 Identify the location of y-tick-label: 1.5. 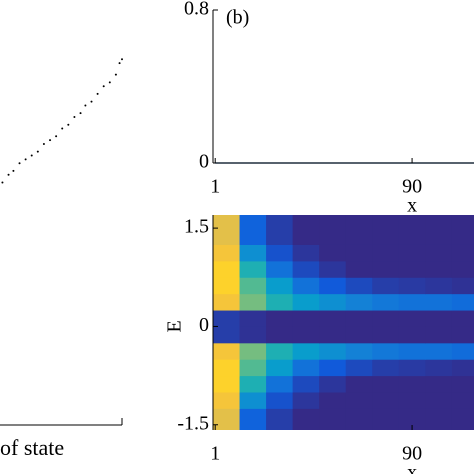
(196, 227).